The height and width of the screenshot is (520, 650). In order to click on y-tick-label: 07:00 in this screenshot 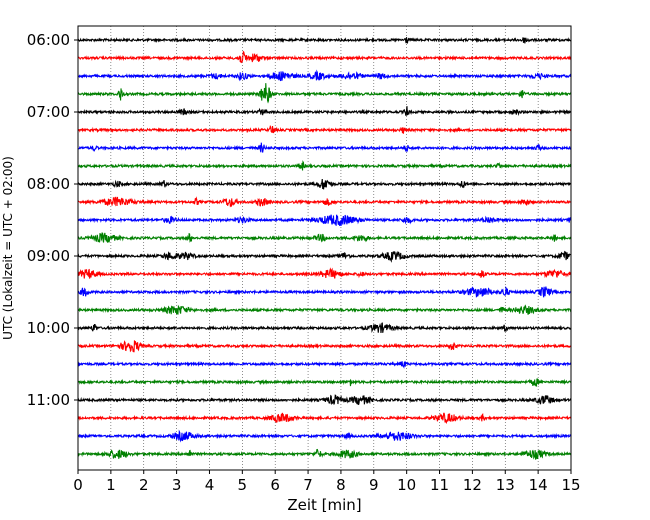, I will do `click(48, 112)`.